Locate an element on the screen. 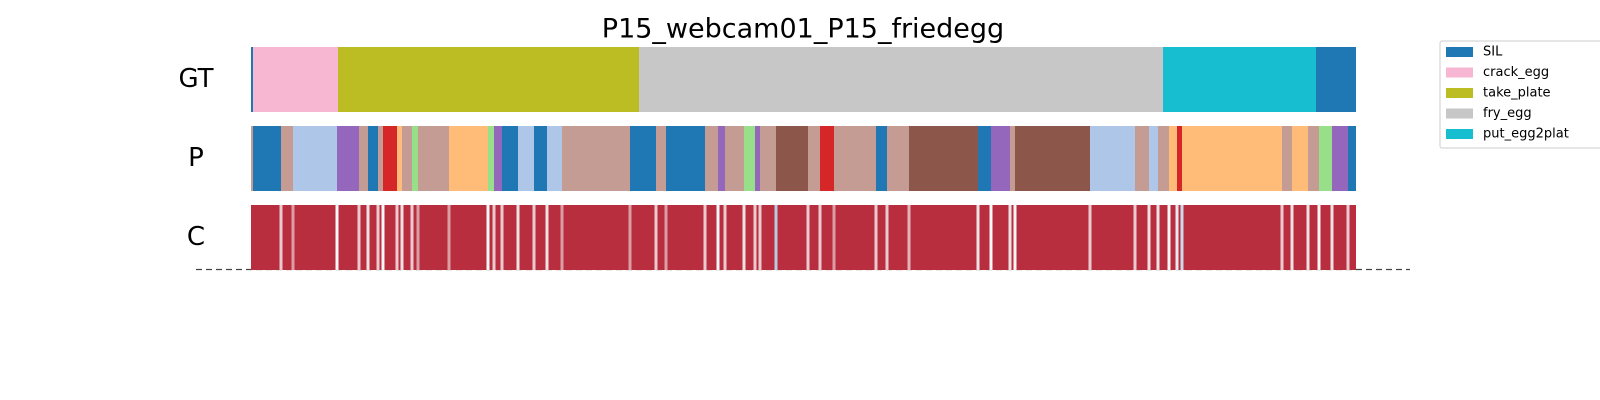 The width and height of the screenshot is (1600, 400). legend-label: crack_egg is located at coordinates (1516, 72).